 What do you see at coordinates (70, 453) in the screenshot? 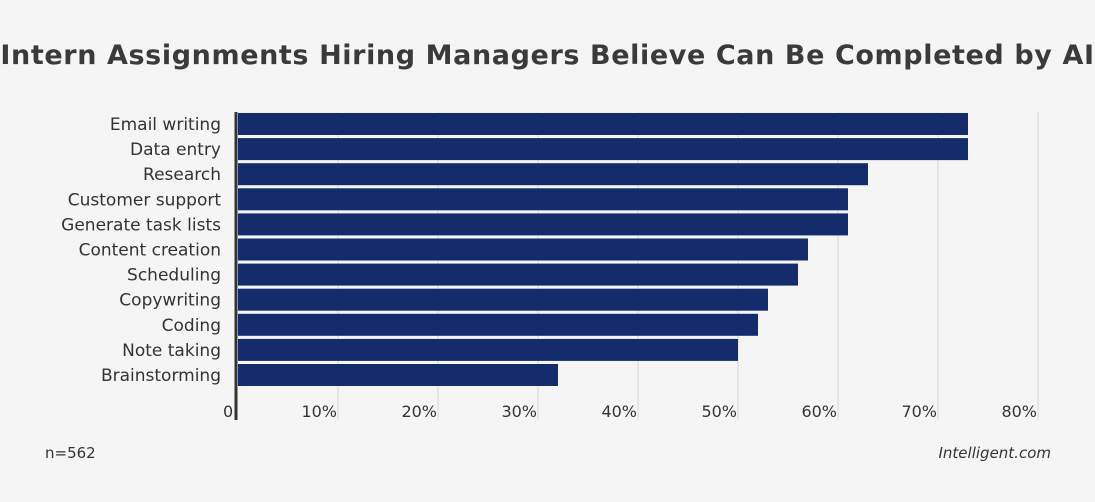
I see `sample-size-note: n=562` at bounding box center [70, 453].